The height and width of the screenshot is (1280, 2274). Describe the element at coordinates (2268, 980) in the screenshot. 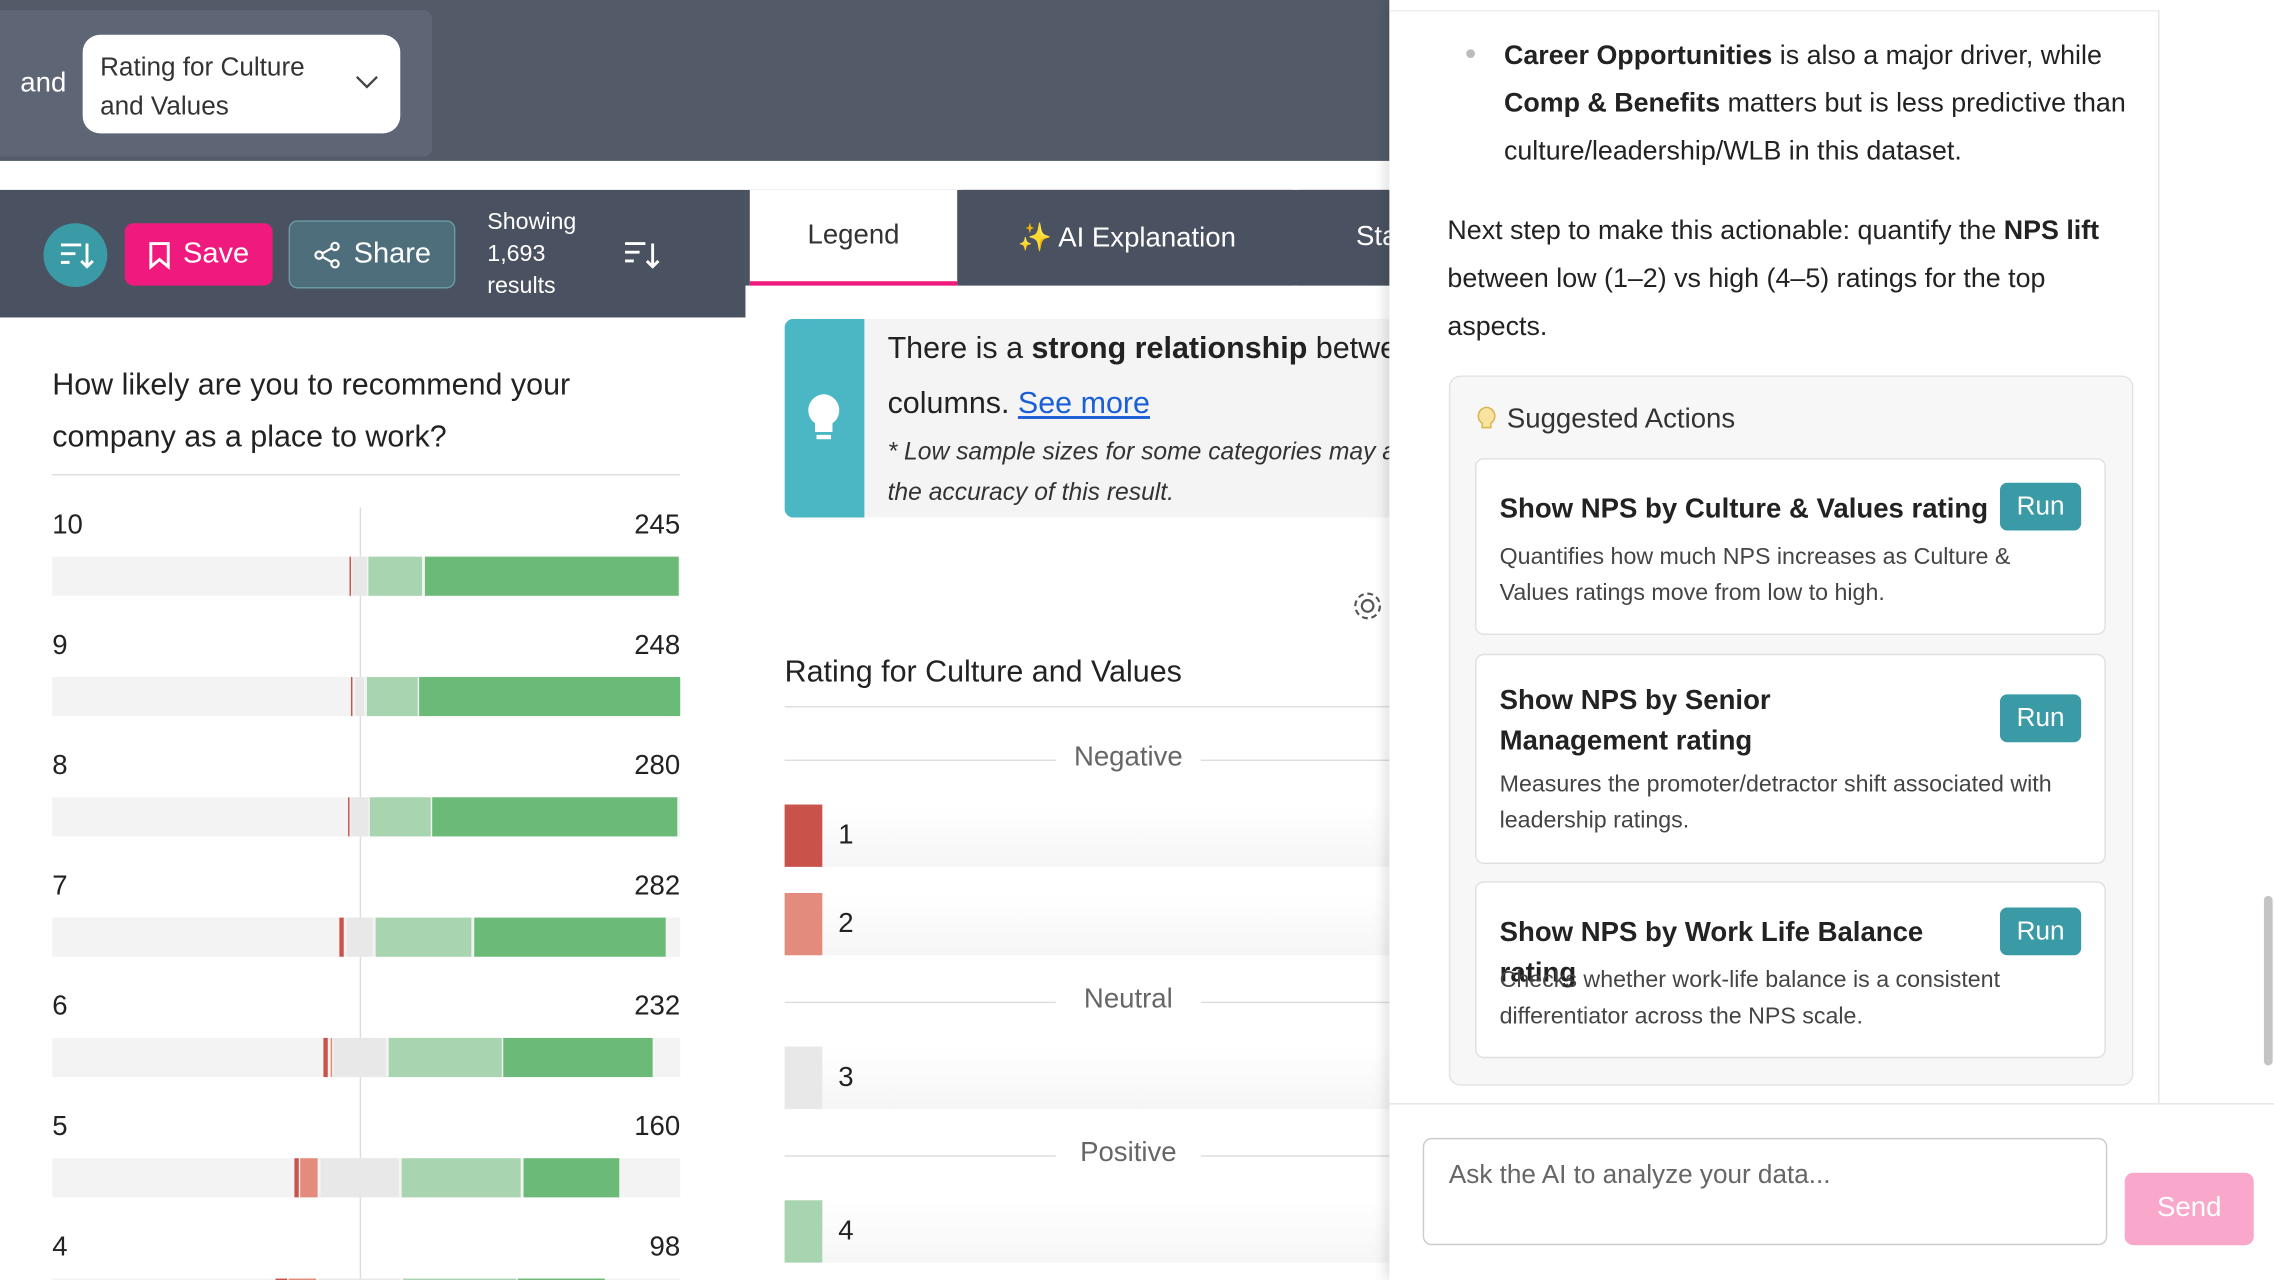

I see `scrollbar` at that location.